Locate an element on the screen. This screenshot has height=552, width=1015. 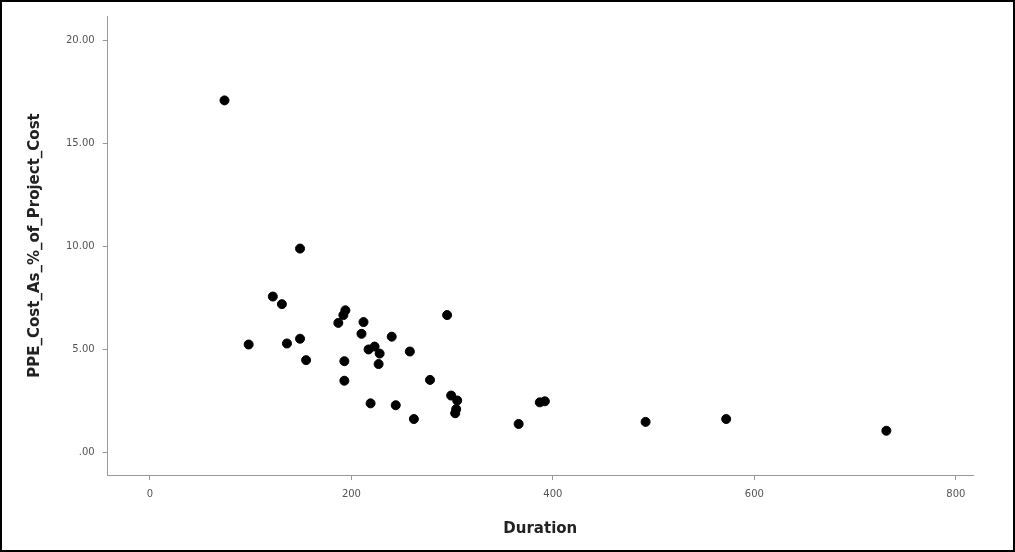
x-axis-title: Duration is located at coordinates (540, 527).